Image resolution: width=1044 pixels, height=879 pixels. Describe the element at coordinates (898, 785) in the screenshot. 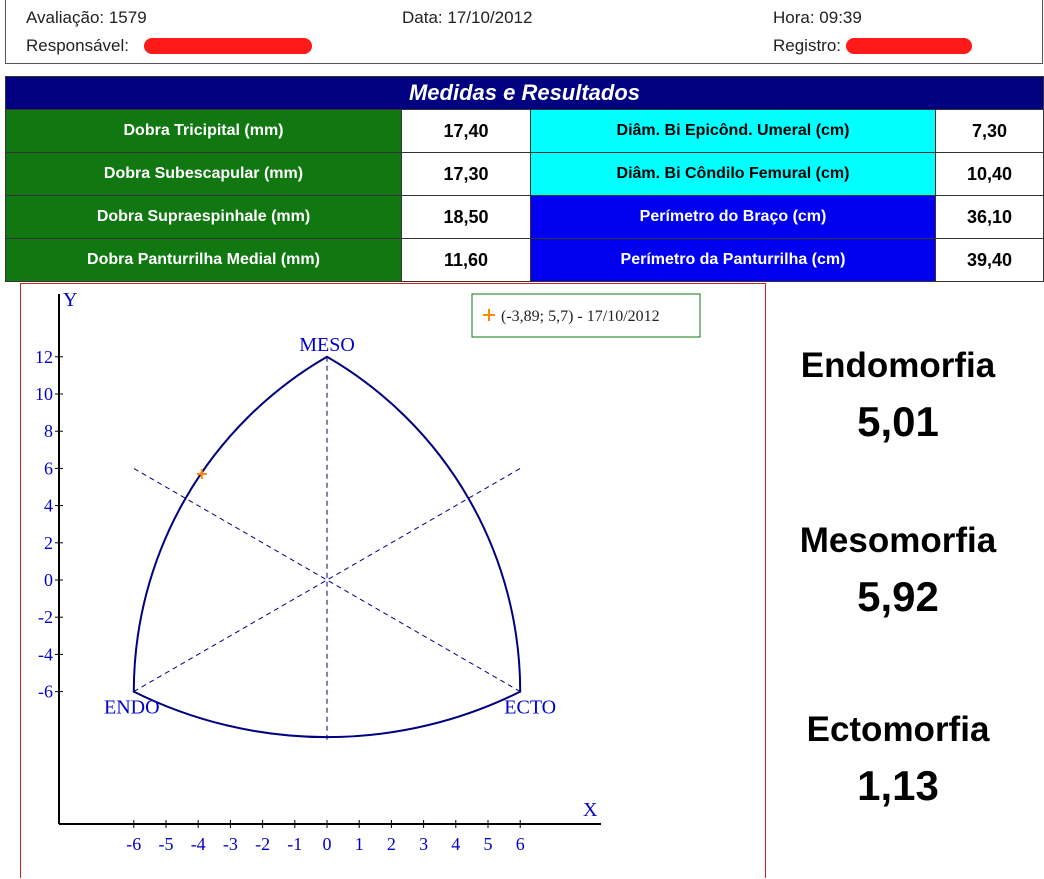

I see `ectomorfia-value: 1,13` at that location.